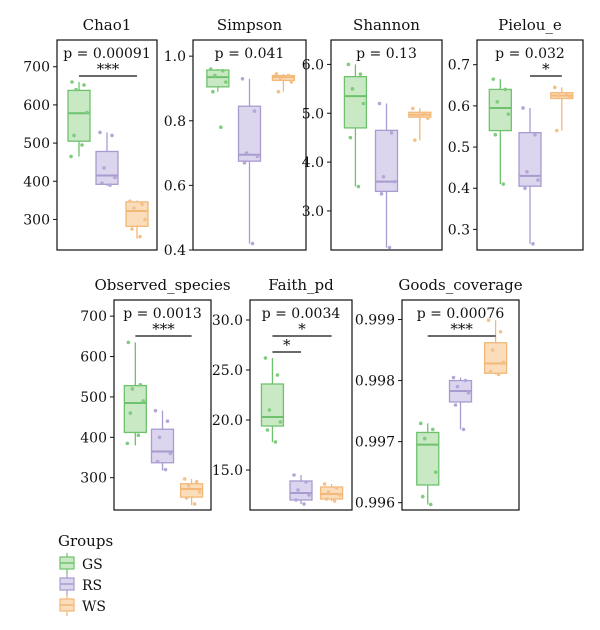 Image resolution: width=600 pixels, height=630 pixels. What do you see at coordinates (250, 54) in the screenshot?
I see `p-value-label: p = 0.041` at bounding box center [250, 54].